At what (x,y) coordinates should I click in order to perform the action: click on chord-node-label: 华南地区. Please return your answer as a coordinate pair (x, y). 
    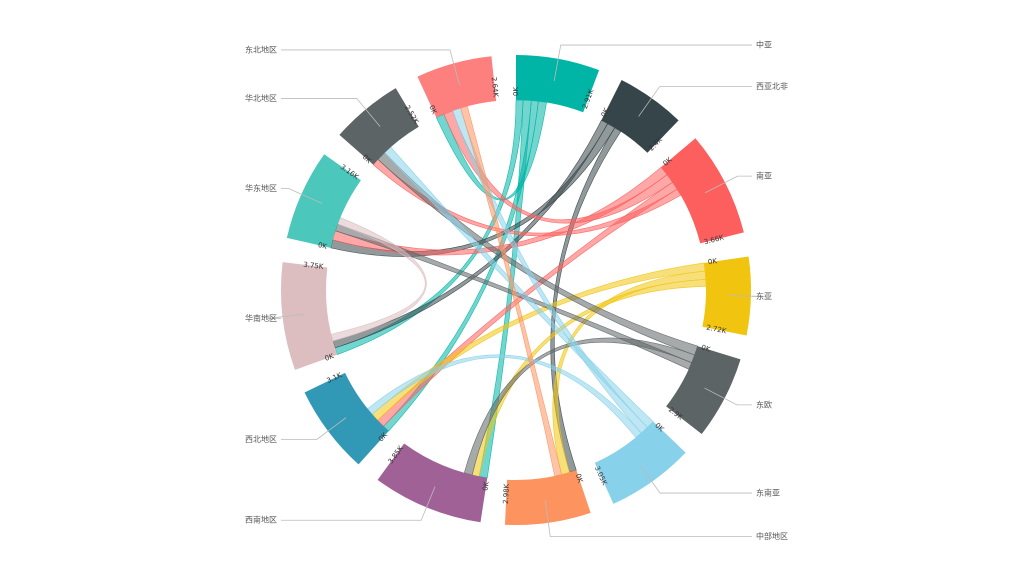
    Looking at the image, I should click on (261, 318).